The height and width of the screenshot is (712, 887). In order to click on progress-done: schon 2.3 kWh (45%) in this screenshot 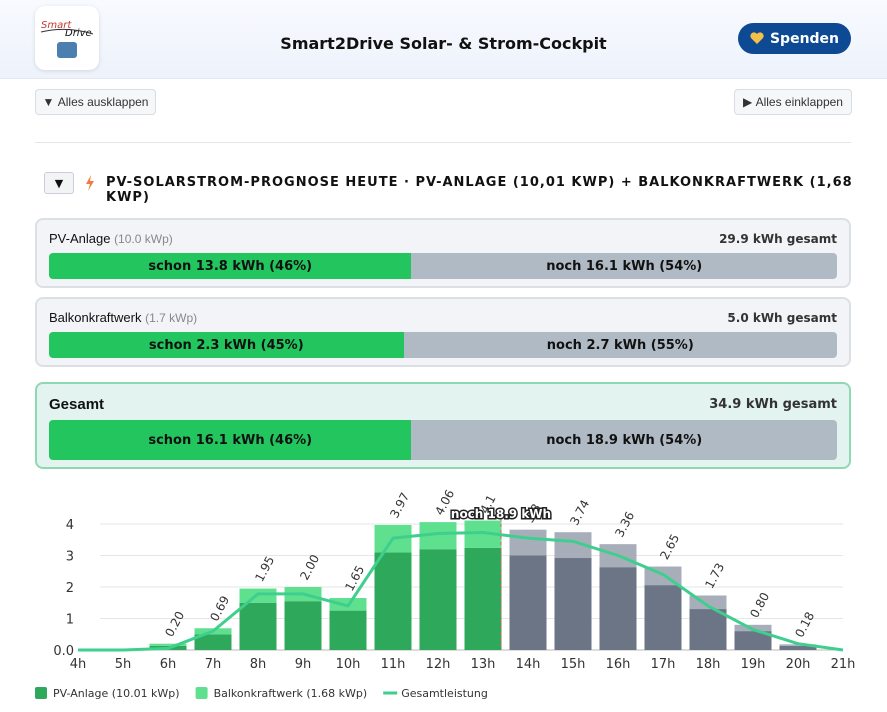, I will do `click(226, 345)`.